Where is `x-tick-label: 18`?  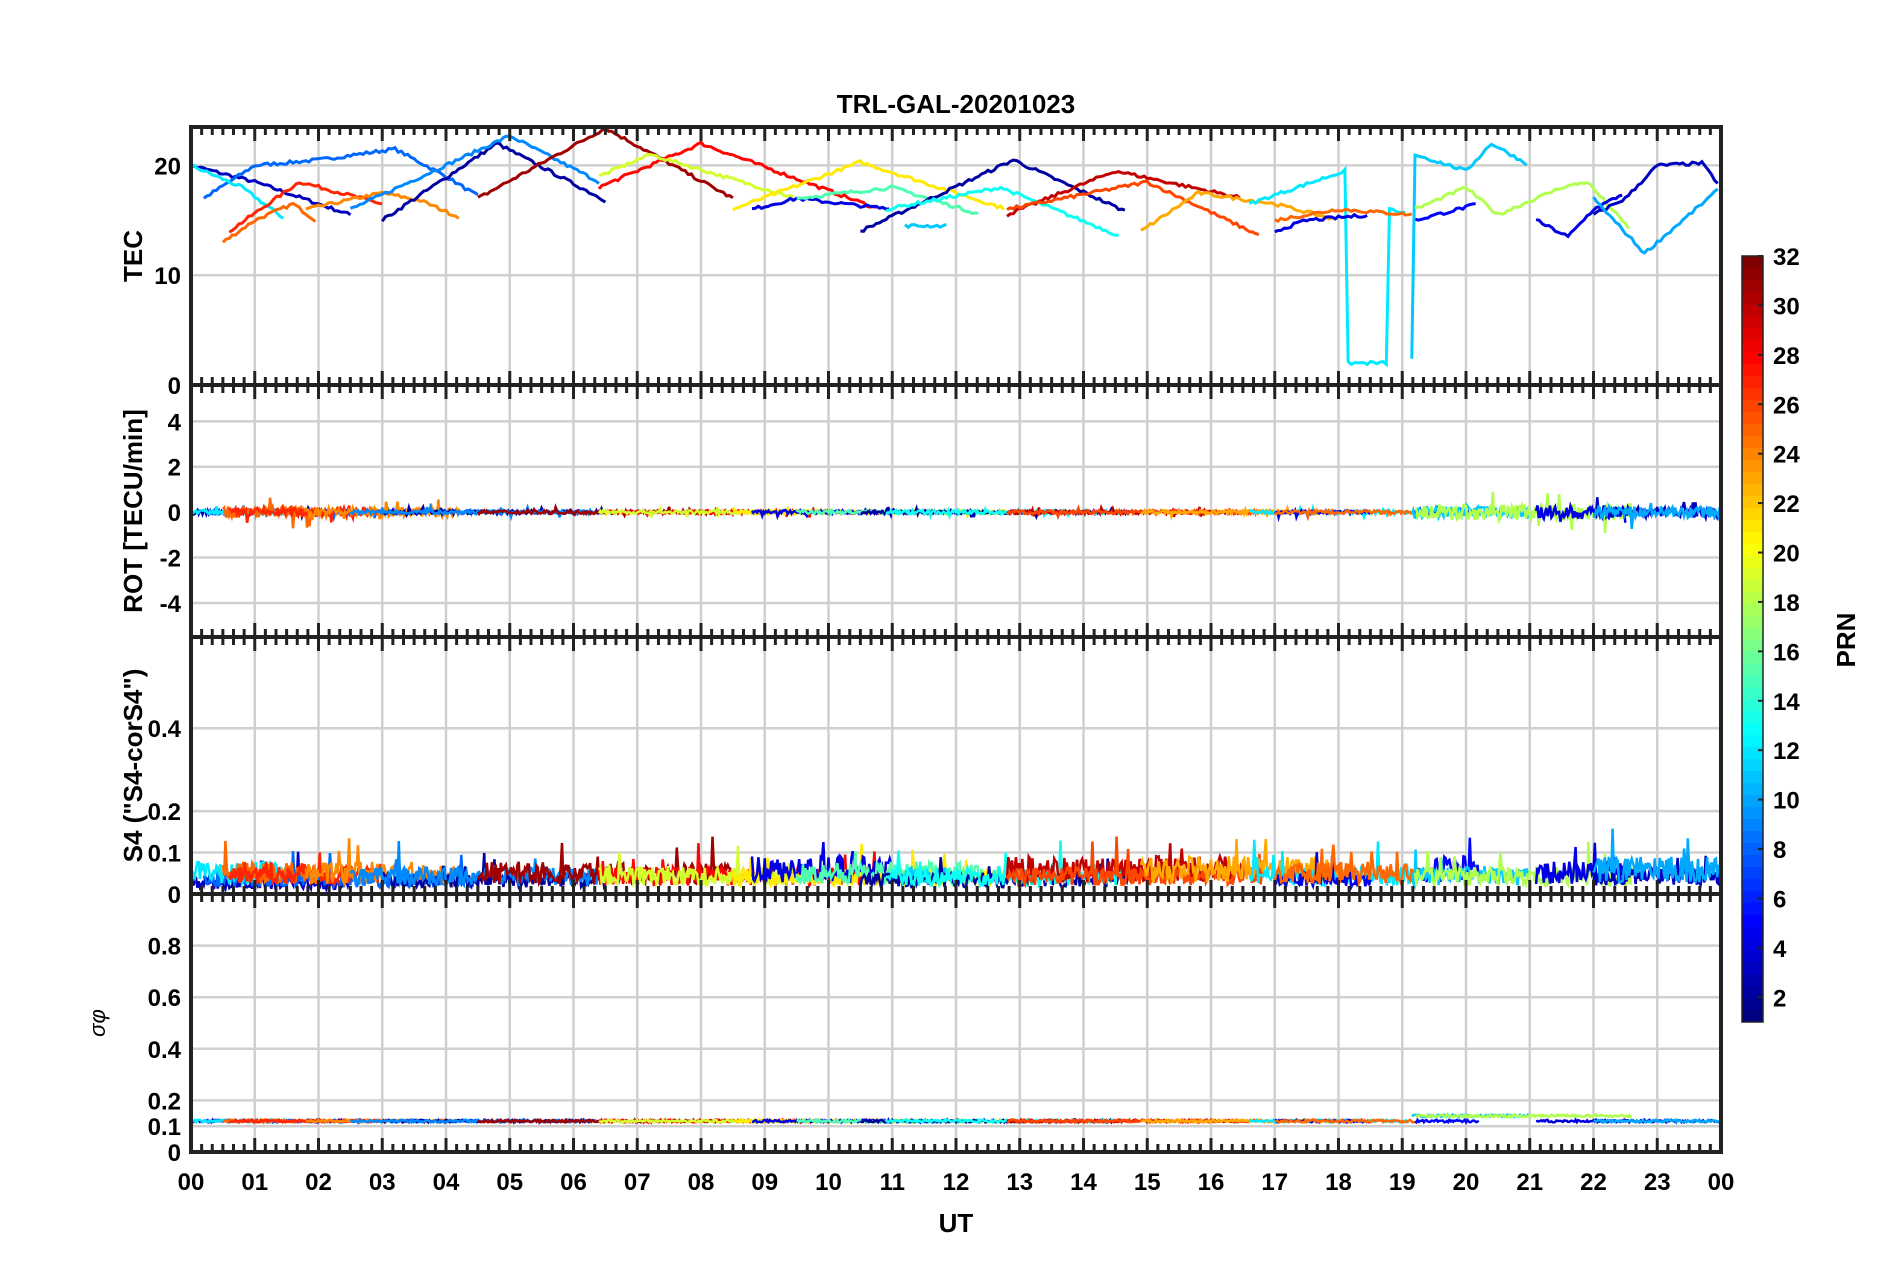 x-tick-label: 18 is located at coordinates (1338, 1182).